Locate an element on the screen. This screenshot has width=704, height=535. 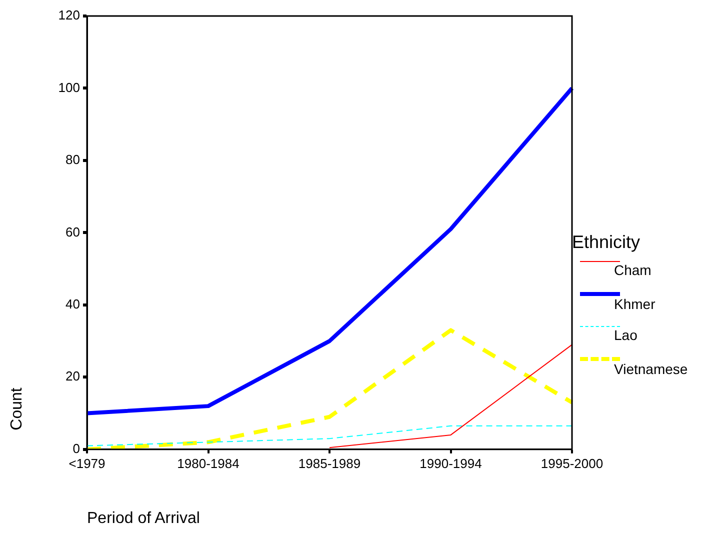
x-tick-label: <1979 is located at coordinates (87, 463).